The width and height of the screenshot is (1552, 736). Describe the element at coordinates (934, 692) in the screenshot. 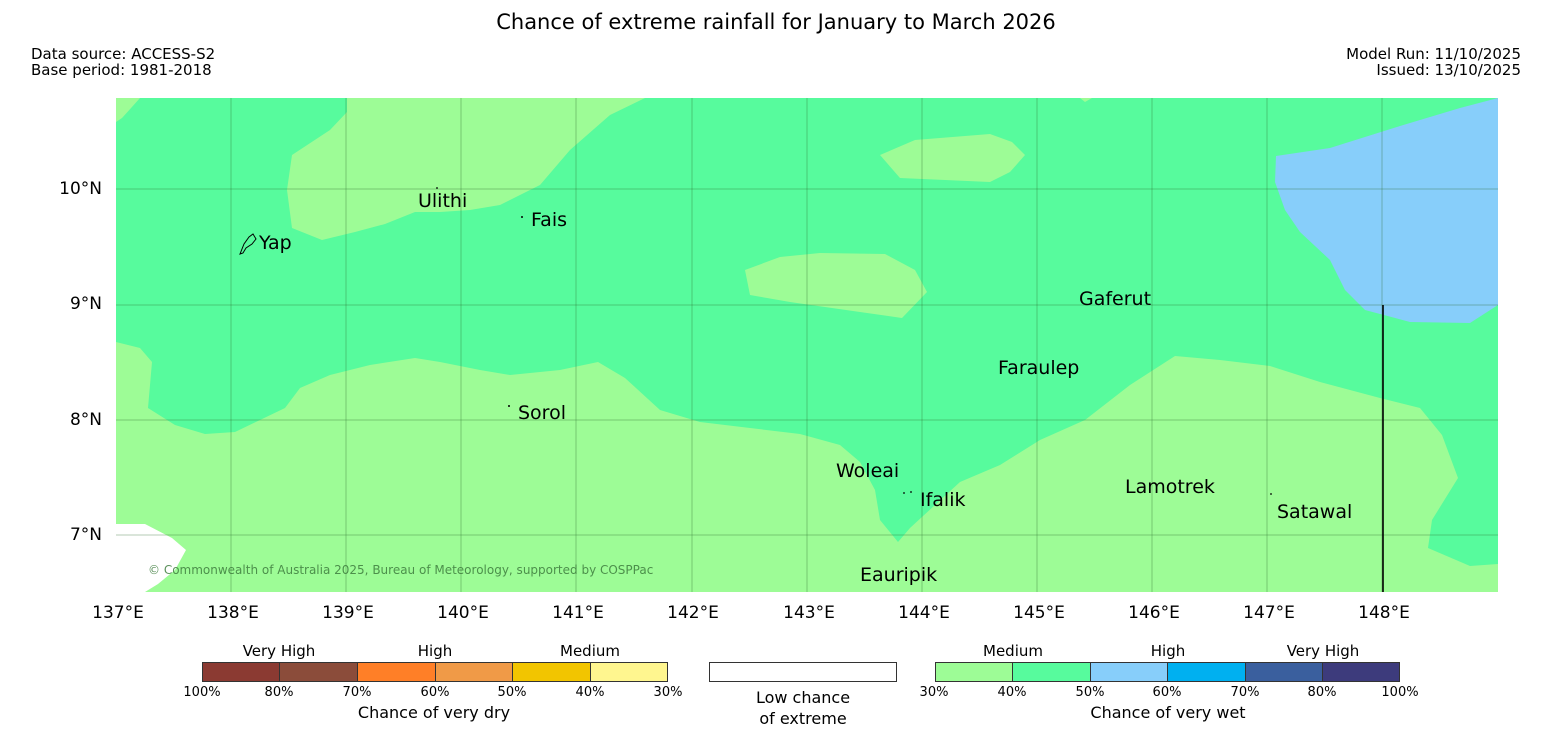

I see `wet-tick-30: 30%` at that location.